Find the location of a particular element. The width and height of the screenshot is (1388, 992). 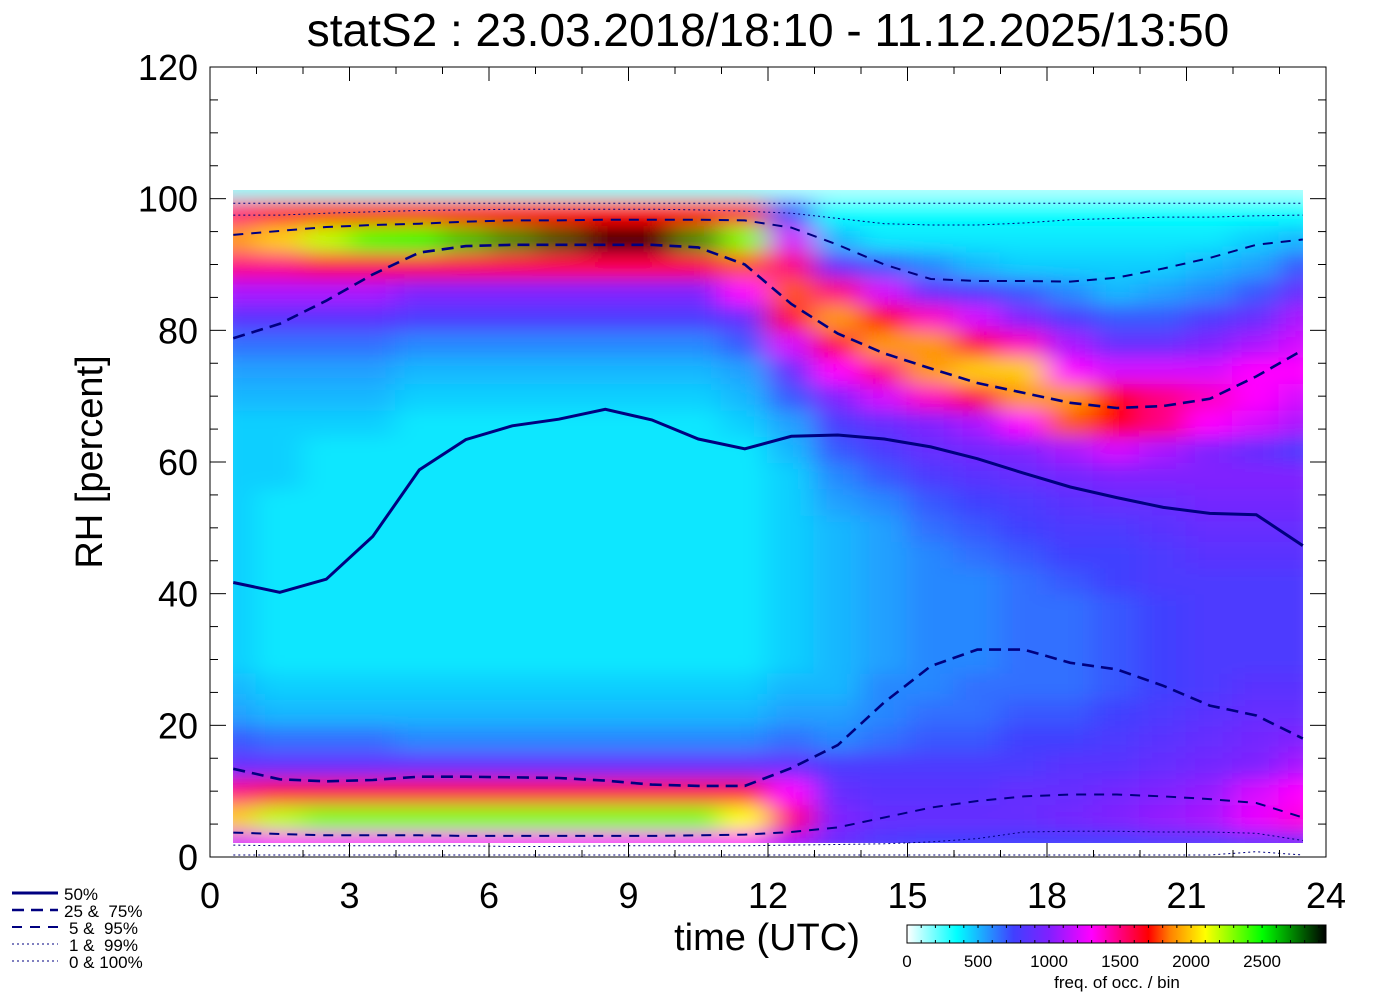

legend: 50%25 & 75%5 & 95%1 & 99%0 & 100% is located at coordinates (77, 928).